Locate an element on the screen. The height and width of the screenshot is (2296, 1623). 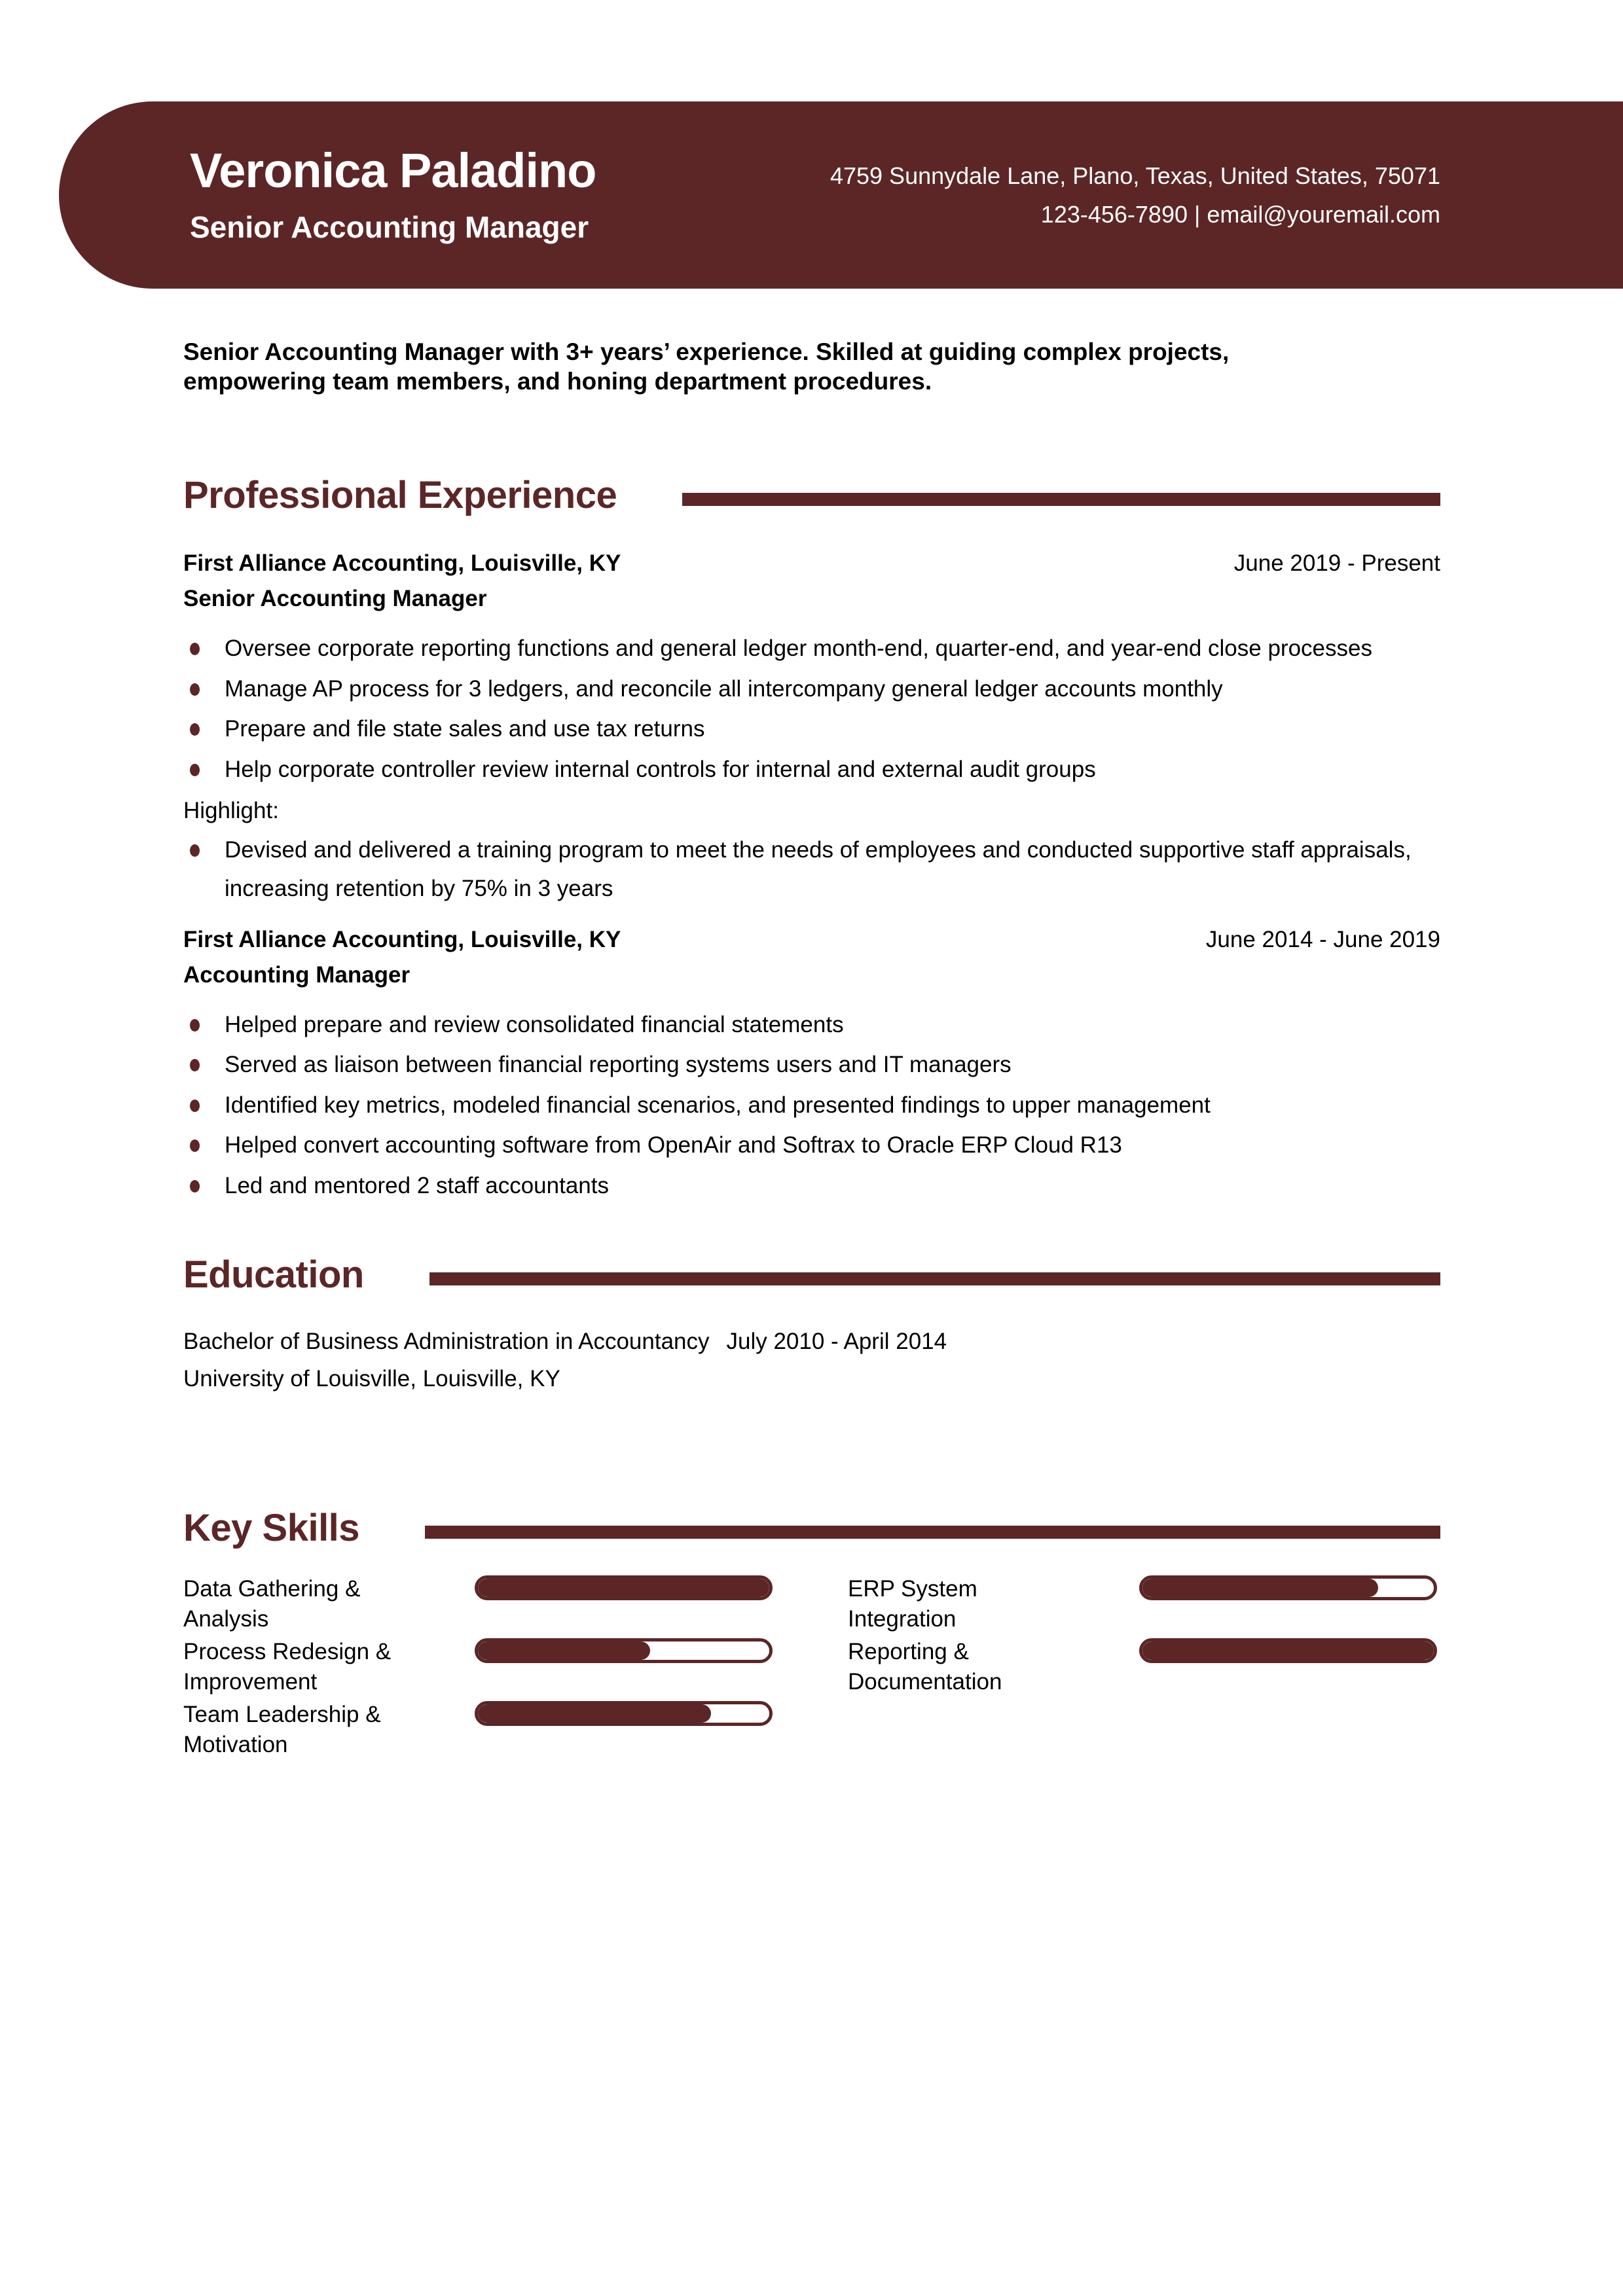
skill-row: Data Gathering & Analysis is located at coordinates (478, 1605).